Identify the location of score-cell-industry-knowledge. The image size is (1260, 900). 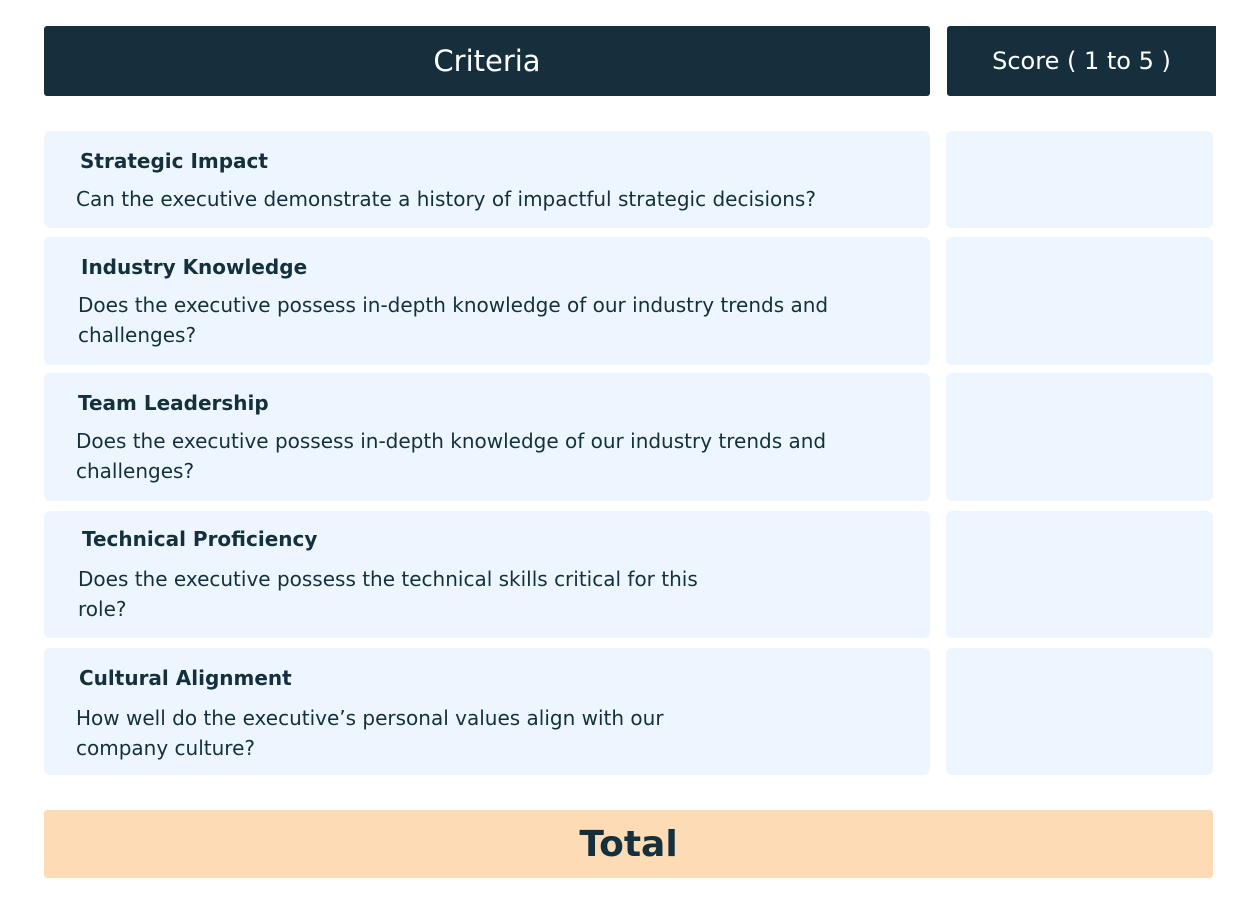
(1079, 301).